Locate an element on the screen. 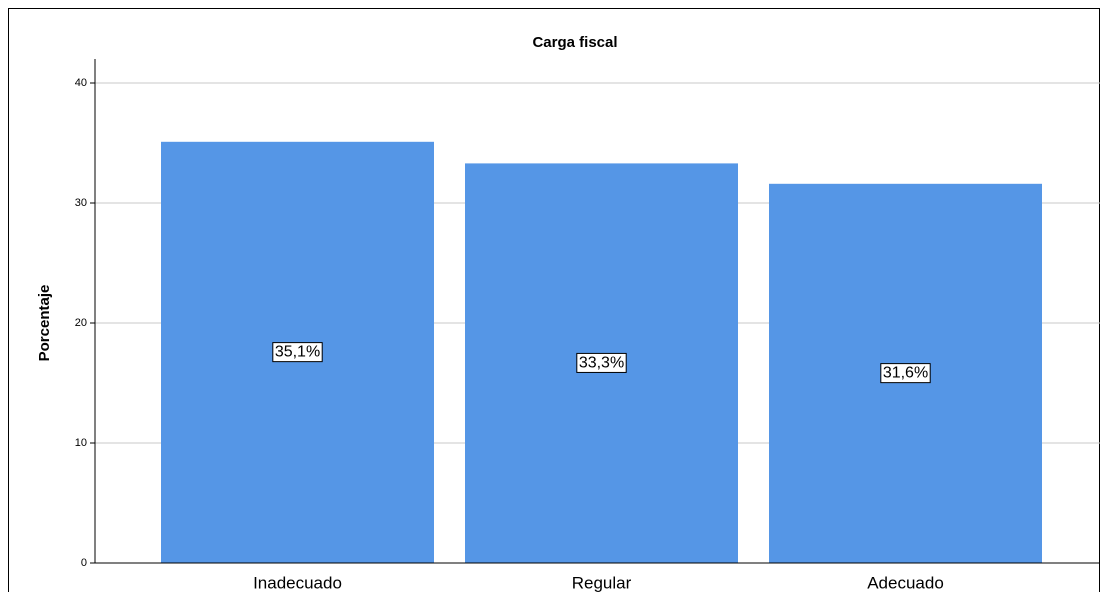 This screenshot has width=1108, height=592. value-label: 33,3% is located at coordinates (601, 362).